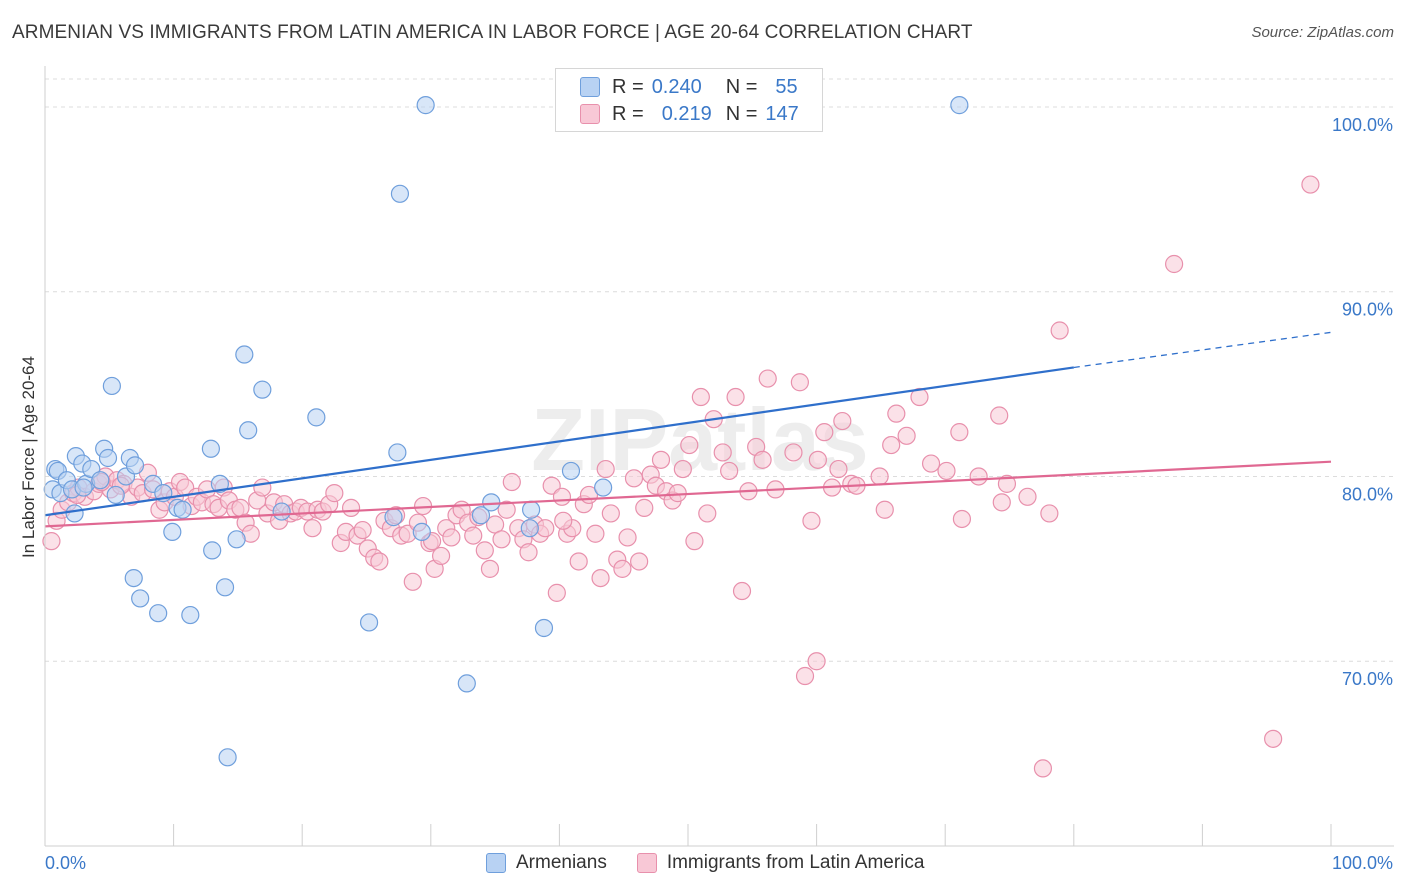 The image size is (1406, 892). What do you see at coordinates (689, 114) in the screenshot?
I see `legend-row-latin-america: R = 0.219 N = 147` at bounding box center [689, 114].